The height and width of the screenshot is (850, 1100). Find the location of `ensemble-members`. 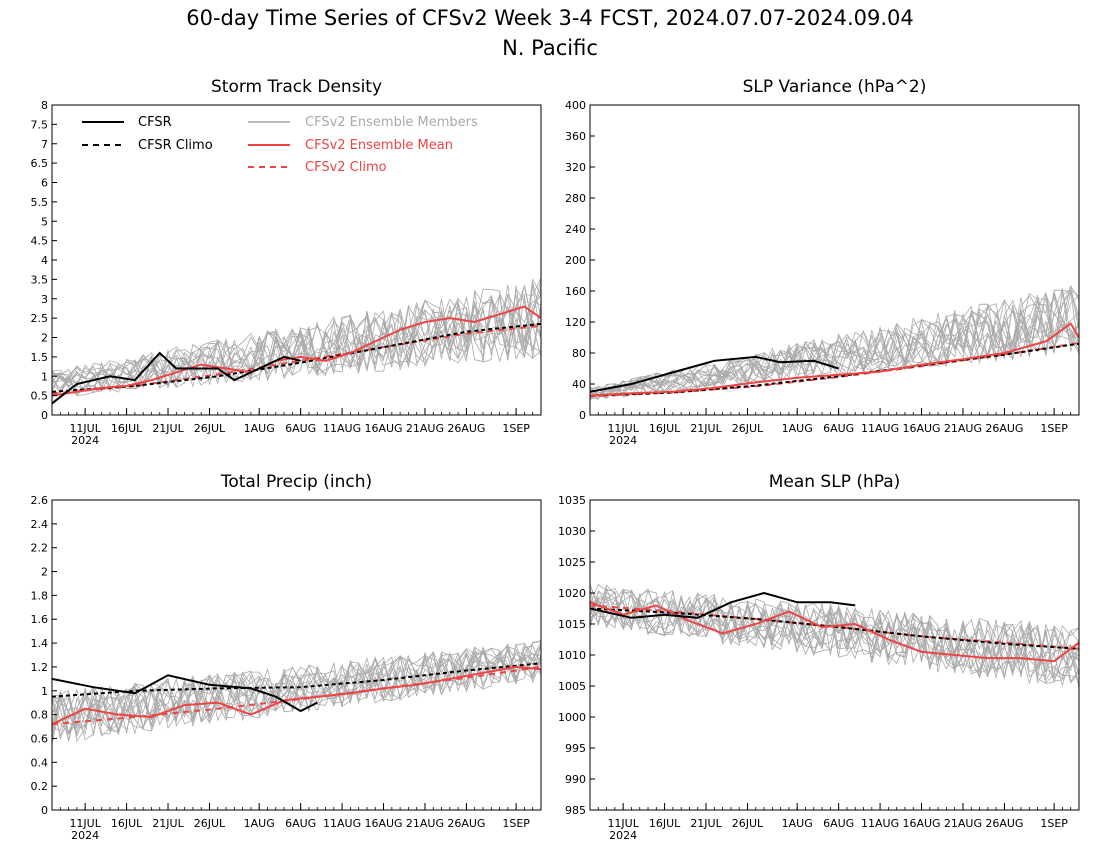

ensemble-members is located at coordinates (834, 635).